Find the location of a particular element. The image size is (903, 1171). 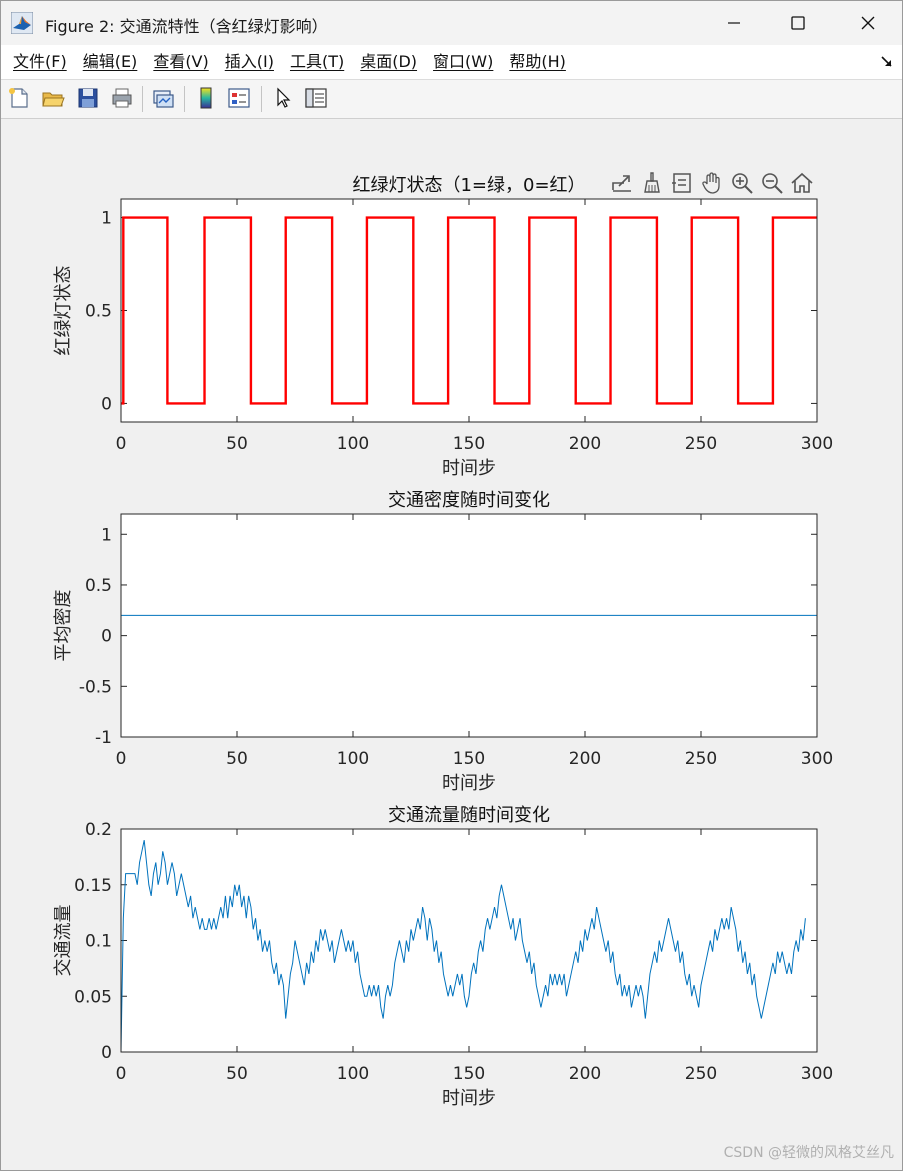

maximize-icon is located at coordinates (798, 23).